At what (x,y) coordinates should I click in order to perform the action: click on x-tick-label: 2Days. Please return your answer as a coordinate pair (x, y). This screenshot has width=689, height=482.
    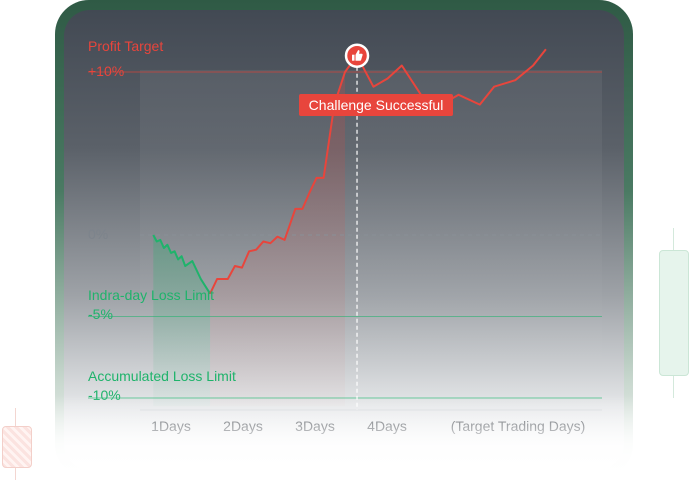
    Looking at the image, I should click on (243, 426).